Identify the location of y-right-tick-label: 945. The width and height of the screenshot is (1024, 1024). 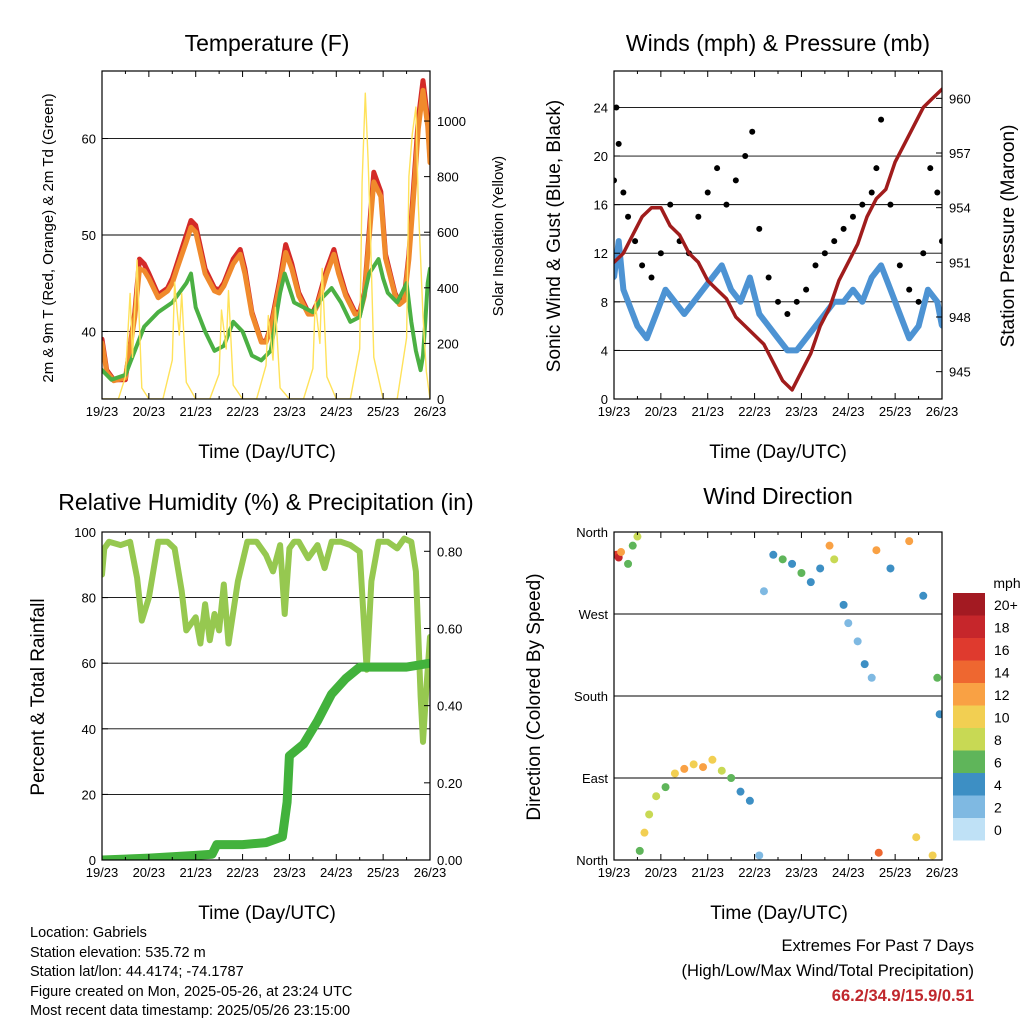
(960, 372).